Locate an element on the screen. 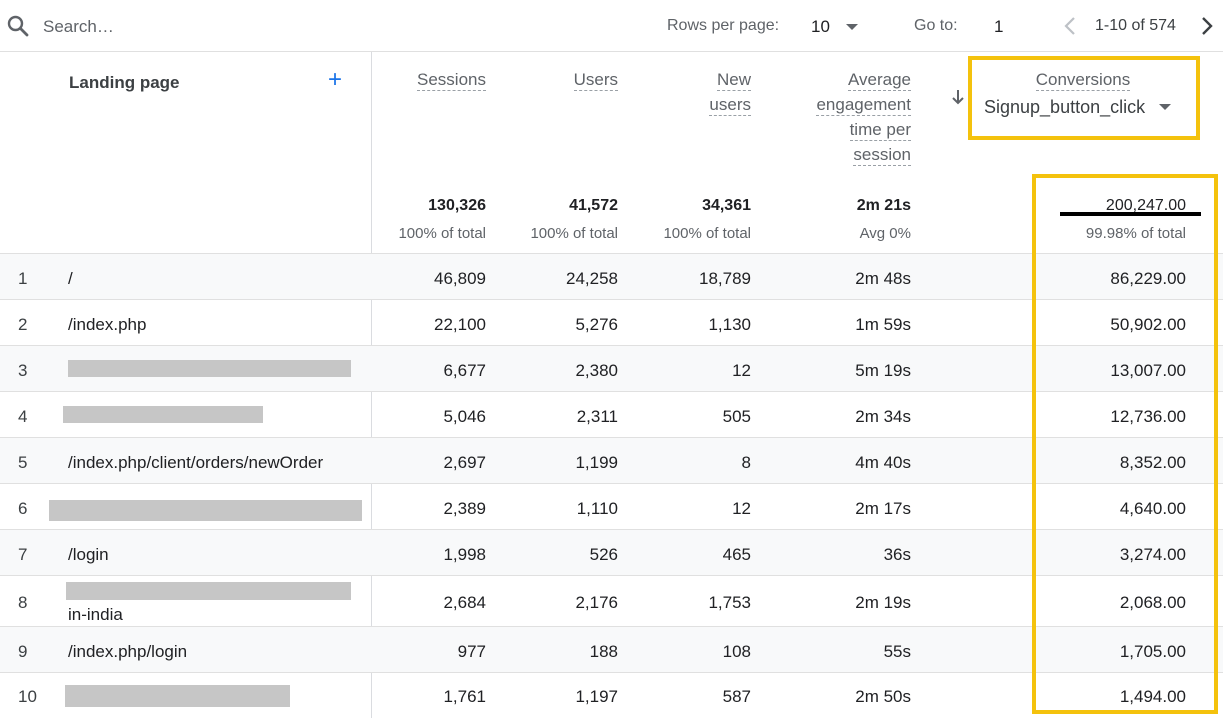 Image resolution: width=1223 pixels, height=718 pixels. row-index: 3 is located at coordinates (23, 370).